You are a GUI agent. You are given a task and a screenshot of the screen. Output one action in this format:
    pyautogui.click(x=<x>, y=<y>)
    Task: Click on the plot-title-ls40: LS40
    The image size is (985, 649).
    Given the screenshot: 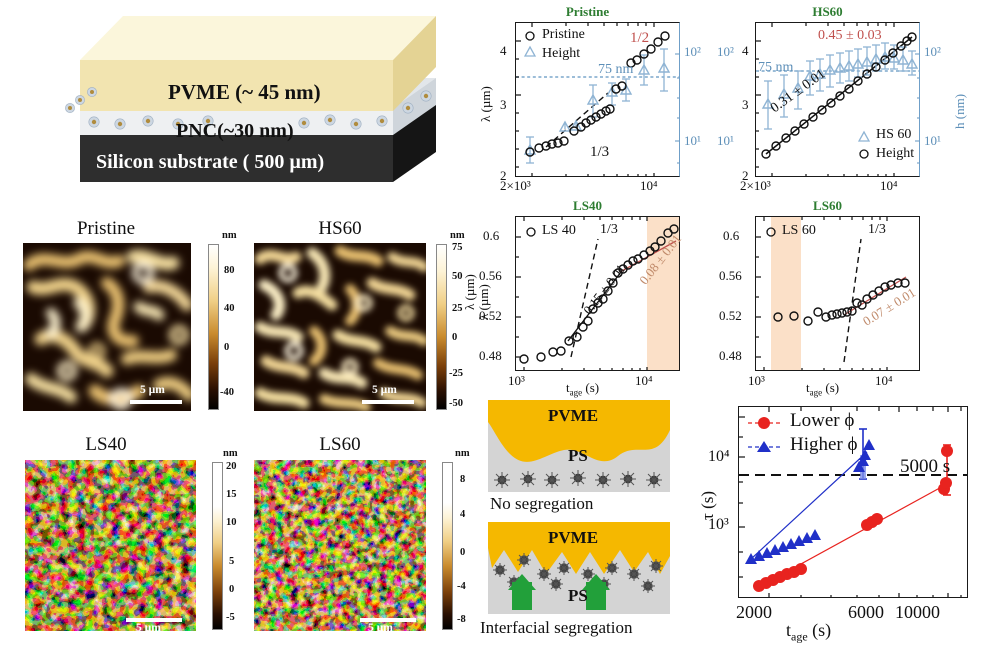 What is the action you would take?
    pyautogui.click(x=587, y=205)
    